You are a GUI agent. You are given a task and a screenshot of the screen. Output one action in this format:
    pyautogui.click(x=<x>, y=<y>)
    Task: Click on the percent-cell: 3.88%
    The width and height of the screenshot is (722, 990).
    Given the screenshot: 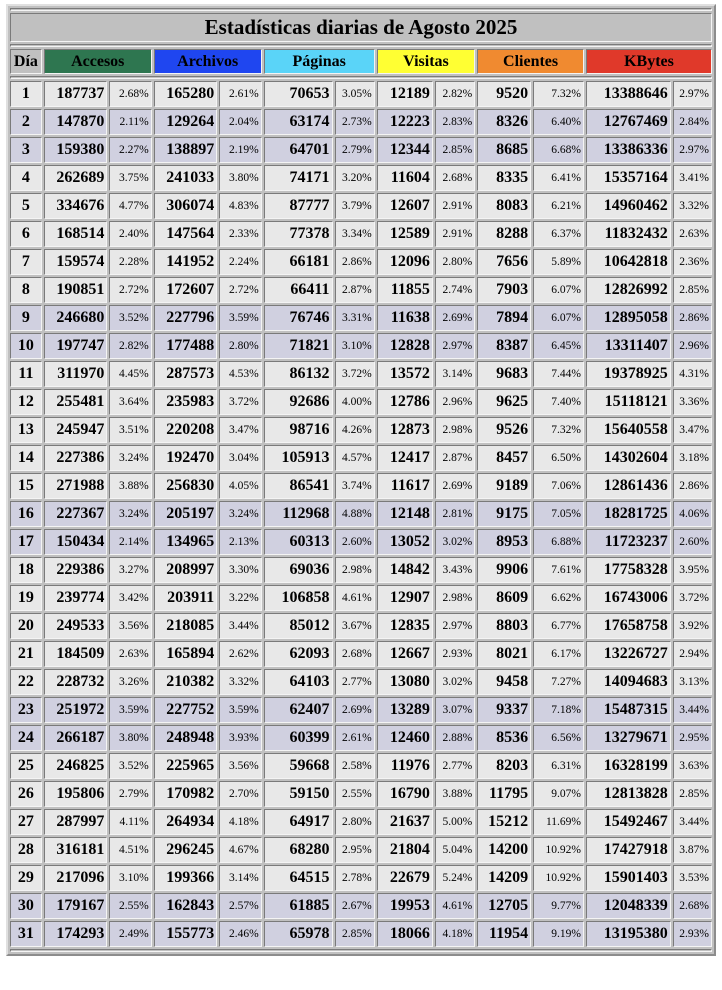 What is the action you would take?
    pyautogui.click(x=455, y=794)
    